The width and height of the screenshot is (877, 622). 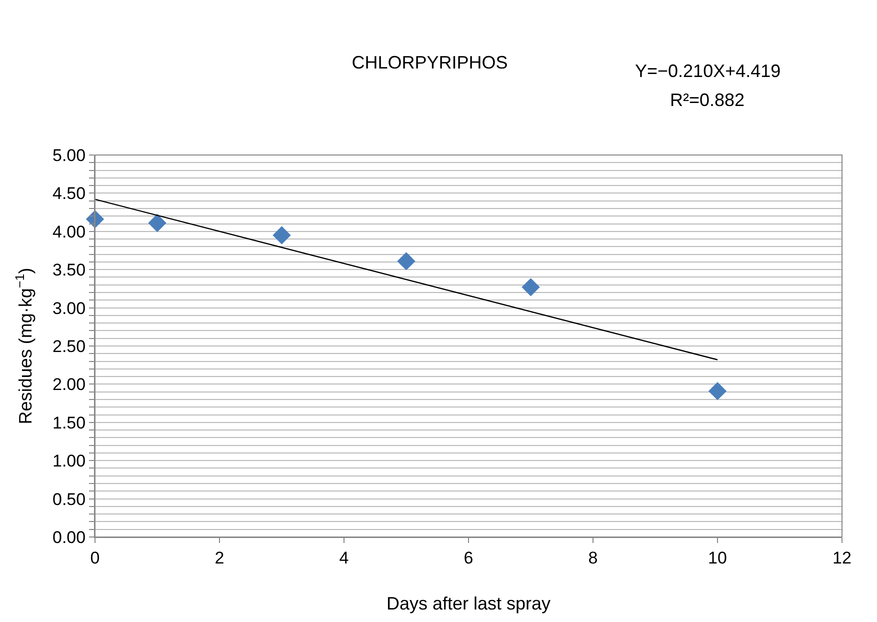 I want to click on text: Y=−0.210X+4.419, so click(x=708, y=71).